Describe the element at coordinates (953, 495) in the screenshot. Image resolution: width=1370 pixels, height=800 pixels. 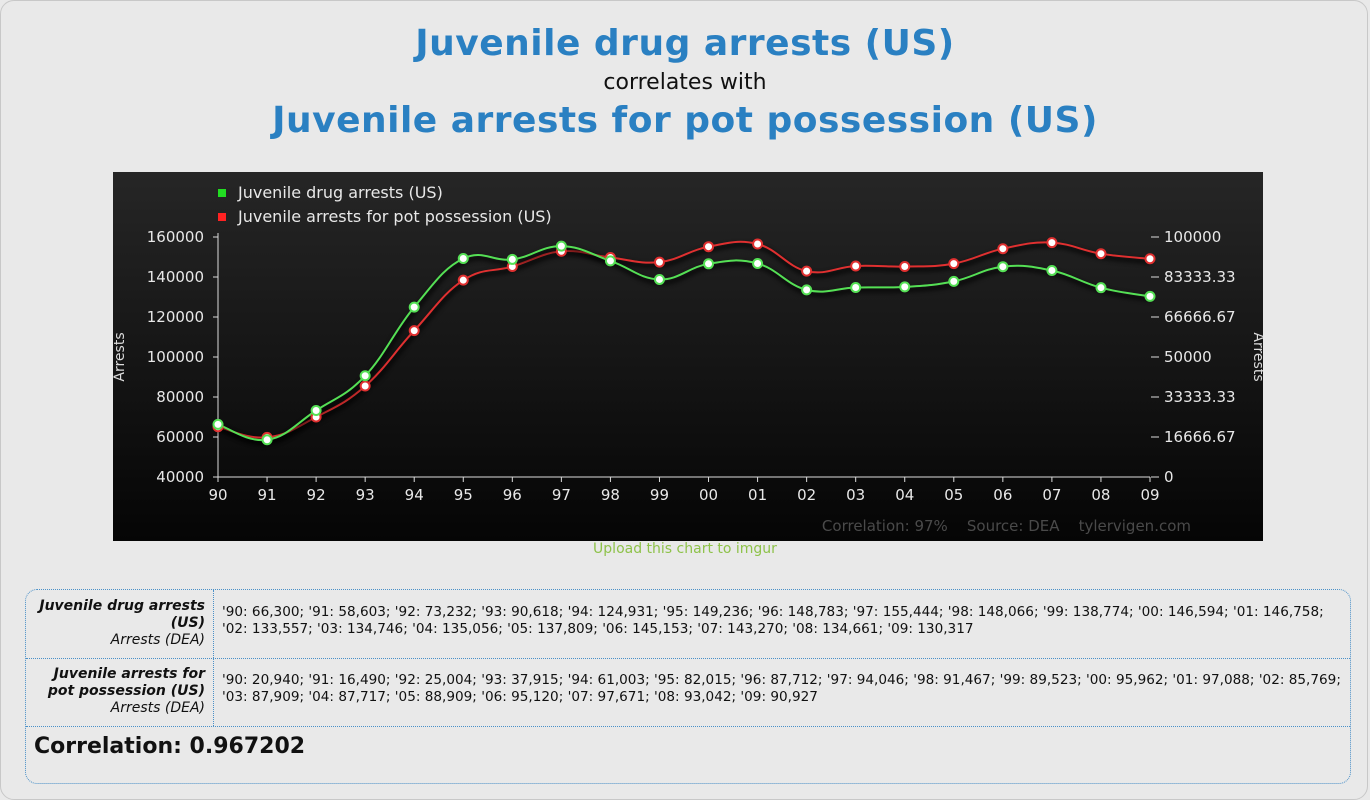
I see `x-tick-label: 05` at that location.